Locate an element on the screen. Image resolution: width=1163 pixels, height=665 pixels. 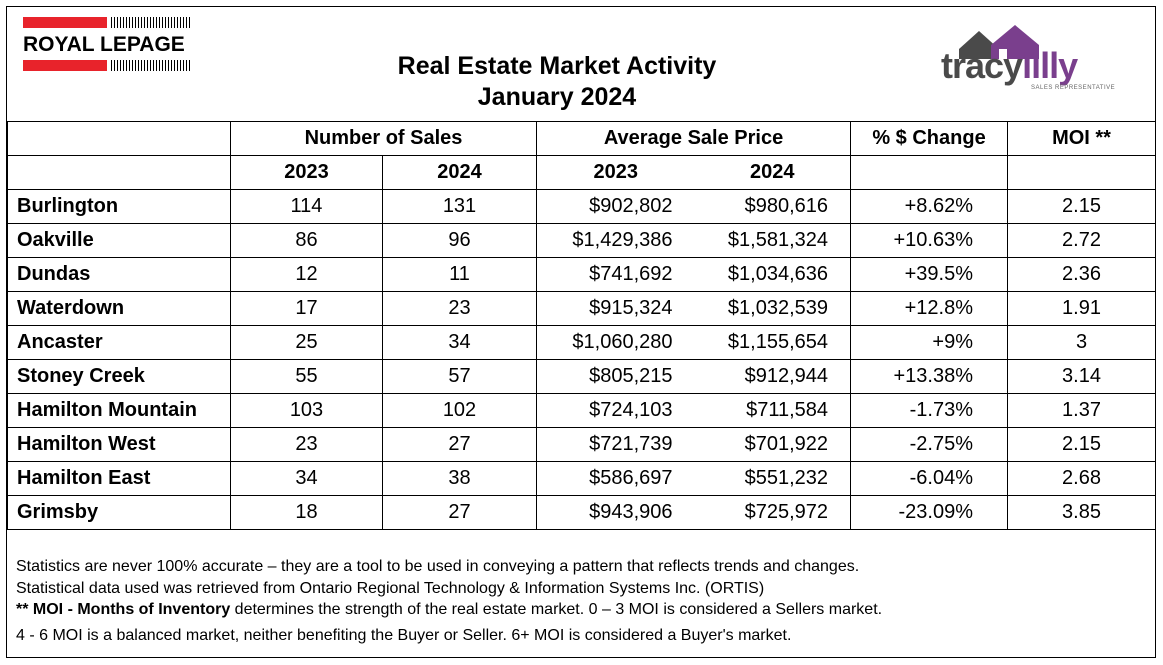
sales-2024-cell: 131 is located at coordinates (459, 206).